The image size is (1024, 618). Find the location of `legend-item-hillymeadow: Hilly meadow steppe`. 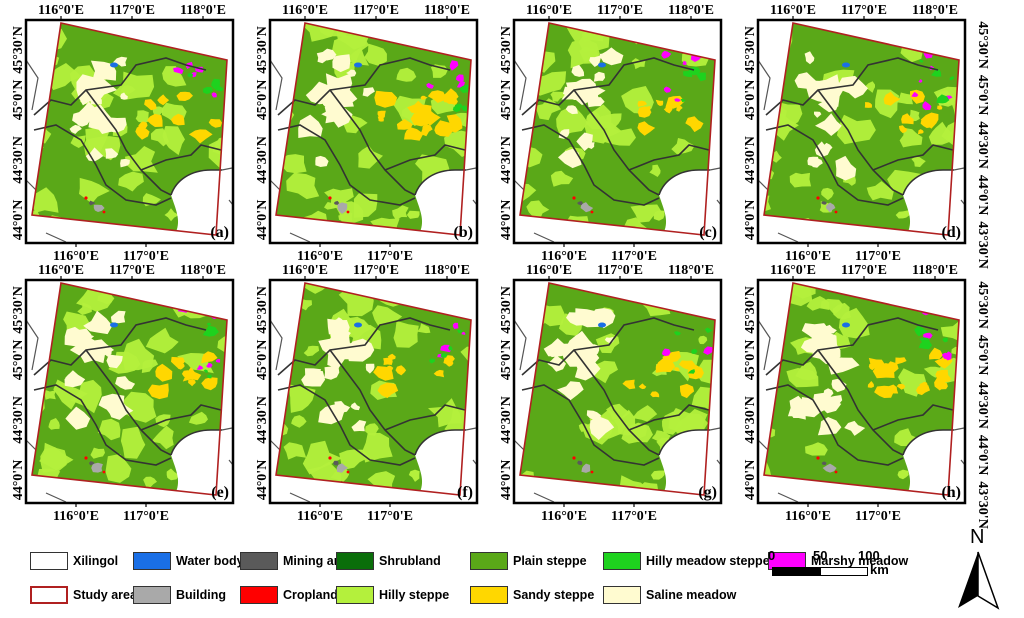

legend-item-hillymeadow: Hilly meadow steppe is located at coordinates (686, 561).